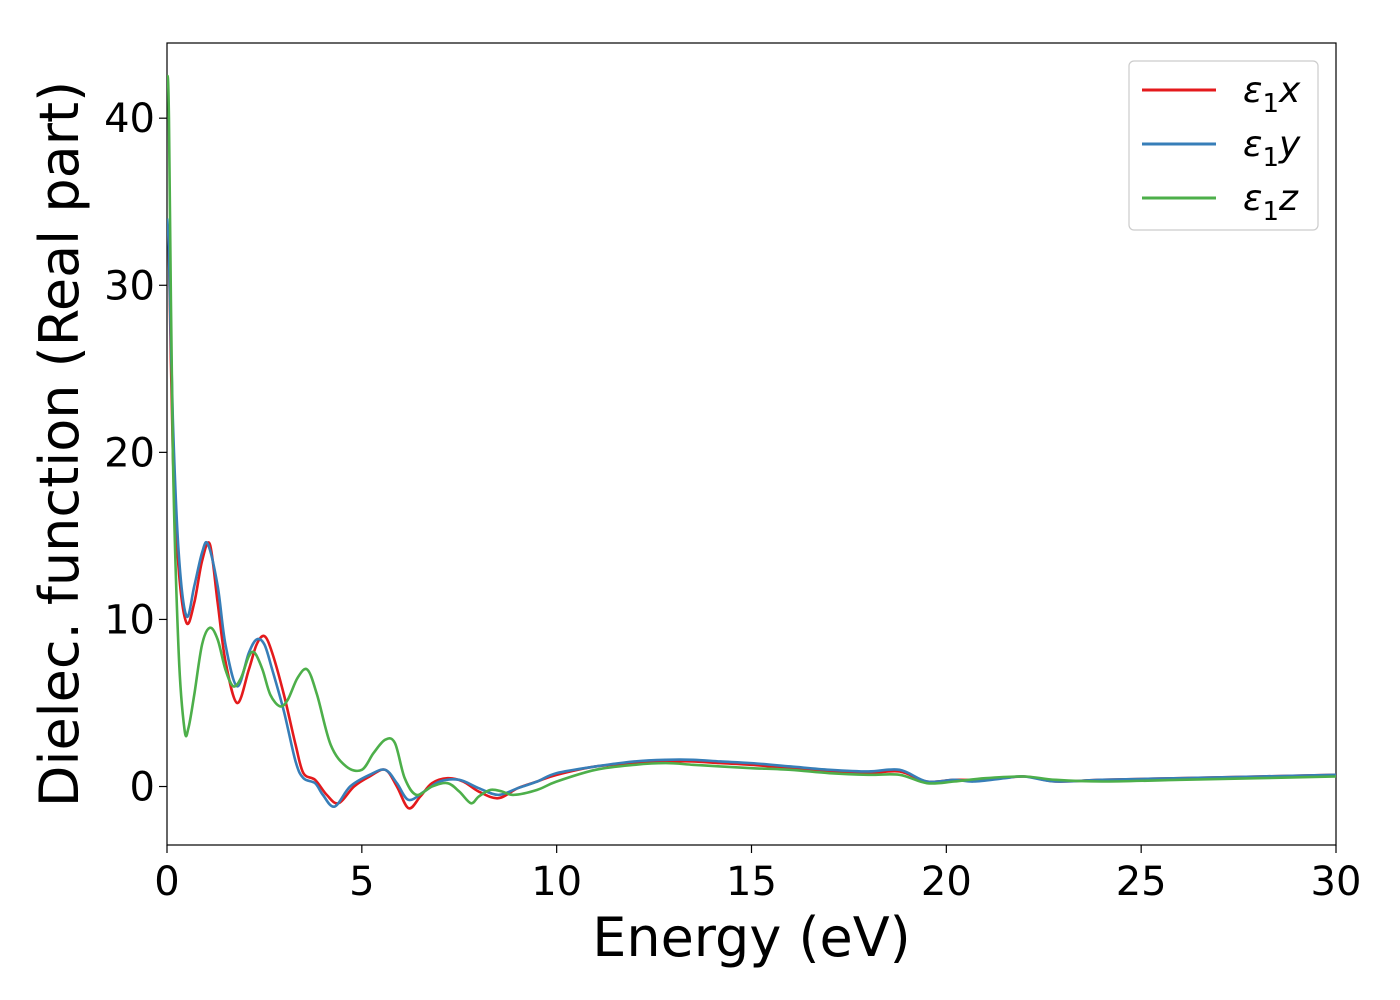 The width and height of the screenshot is (1400, 1000). I want to click on y-axis-ticks: 0 10 20 30 40, so click(135, 453).